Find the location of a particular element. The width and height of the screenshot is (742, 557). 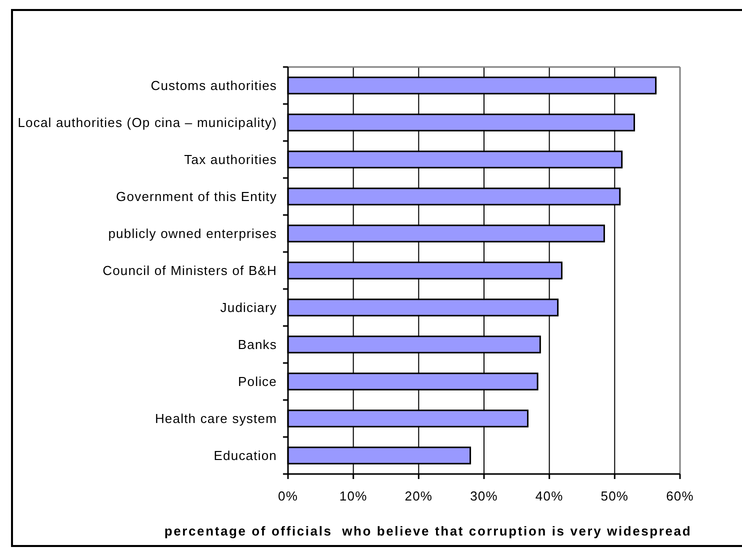

y-tick-label: Local authorities (Op cina – municipality) is located at coordinates (147, 122).